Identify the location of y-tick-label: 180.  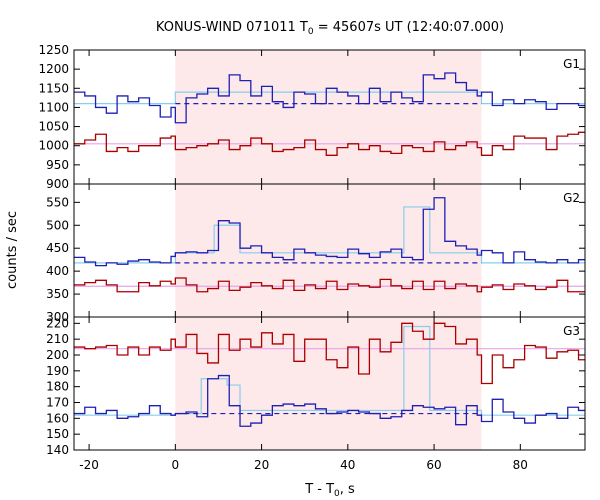
(57, 387).